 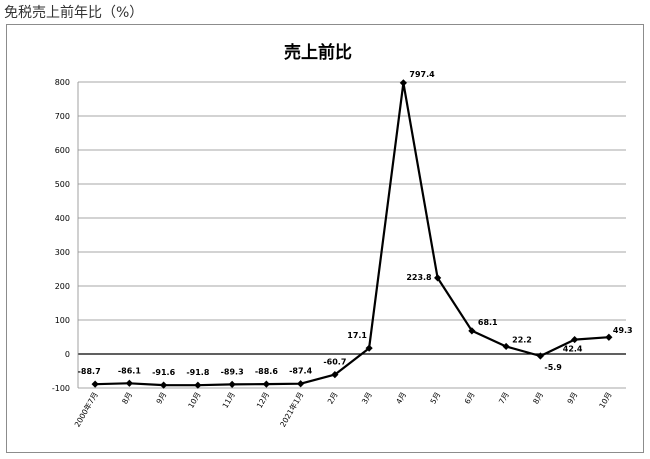 I want to click on x-tick-label: 3月, so click(x=367, y=398).